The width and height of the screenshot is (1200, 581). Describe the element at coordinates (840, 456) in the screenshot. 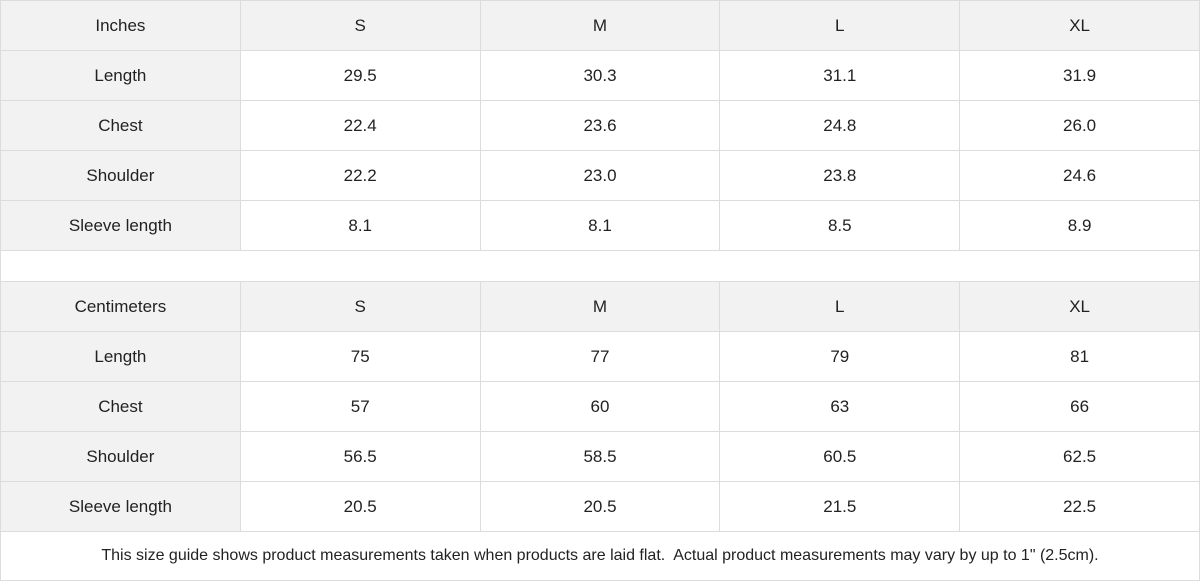

I see `measurement-cell: 60.5` at that location.